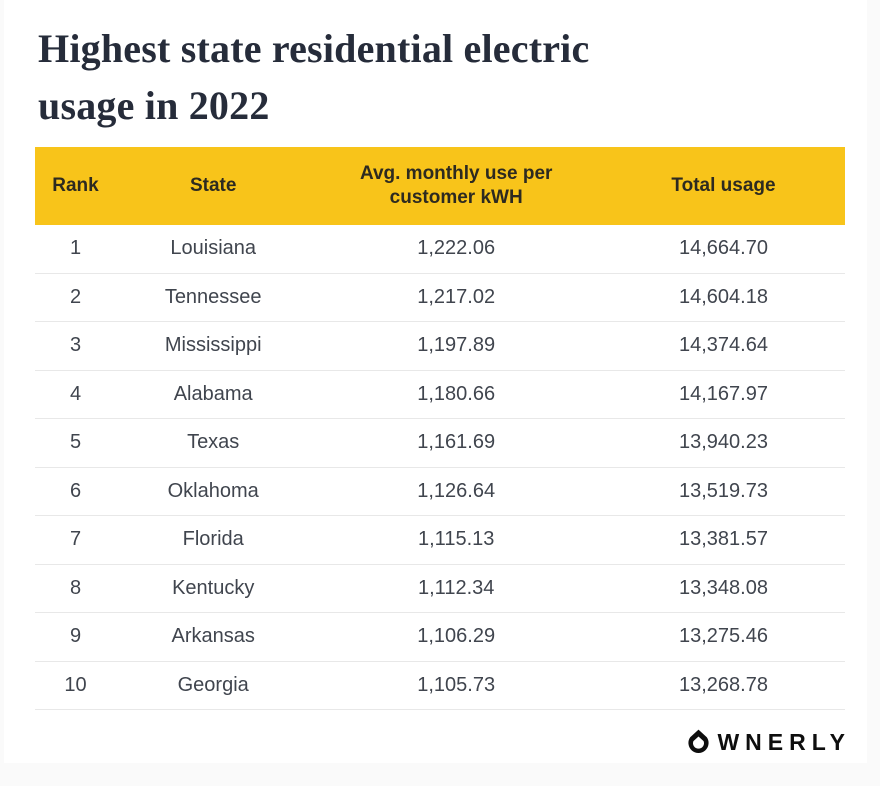  What do you see at coordinates (456, 539) in the screenshot?
I see `avg-monthly-cell: 1,115.13` at bounding box center [456, 539].